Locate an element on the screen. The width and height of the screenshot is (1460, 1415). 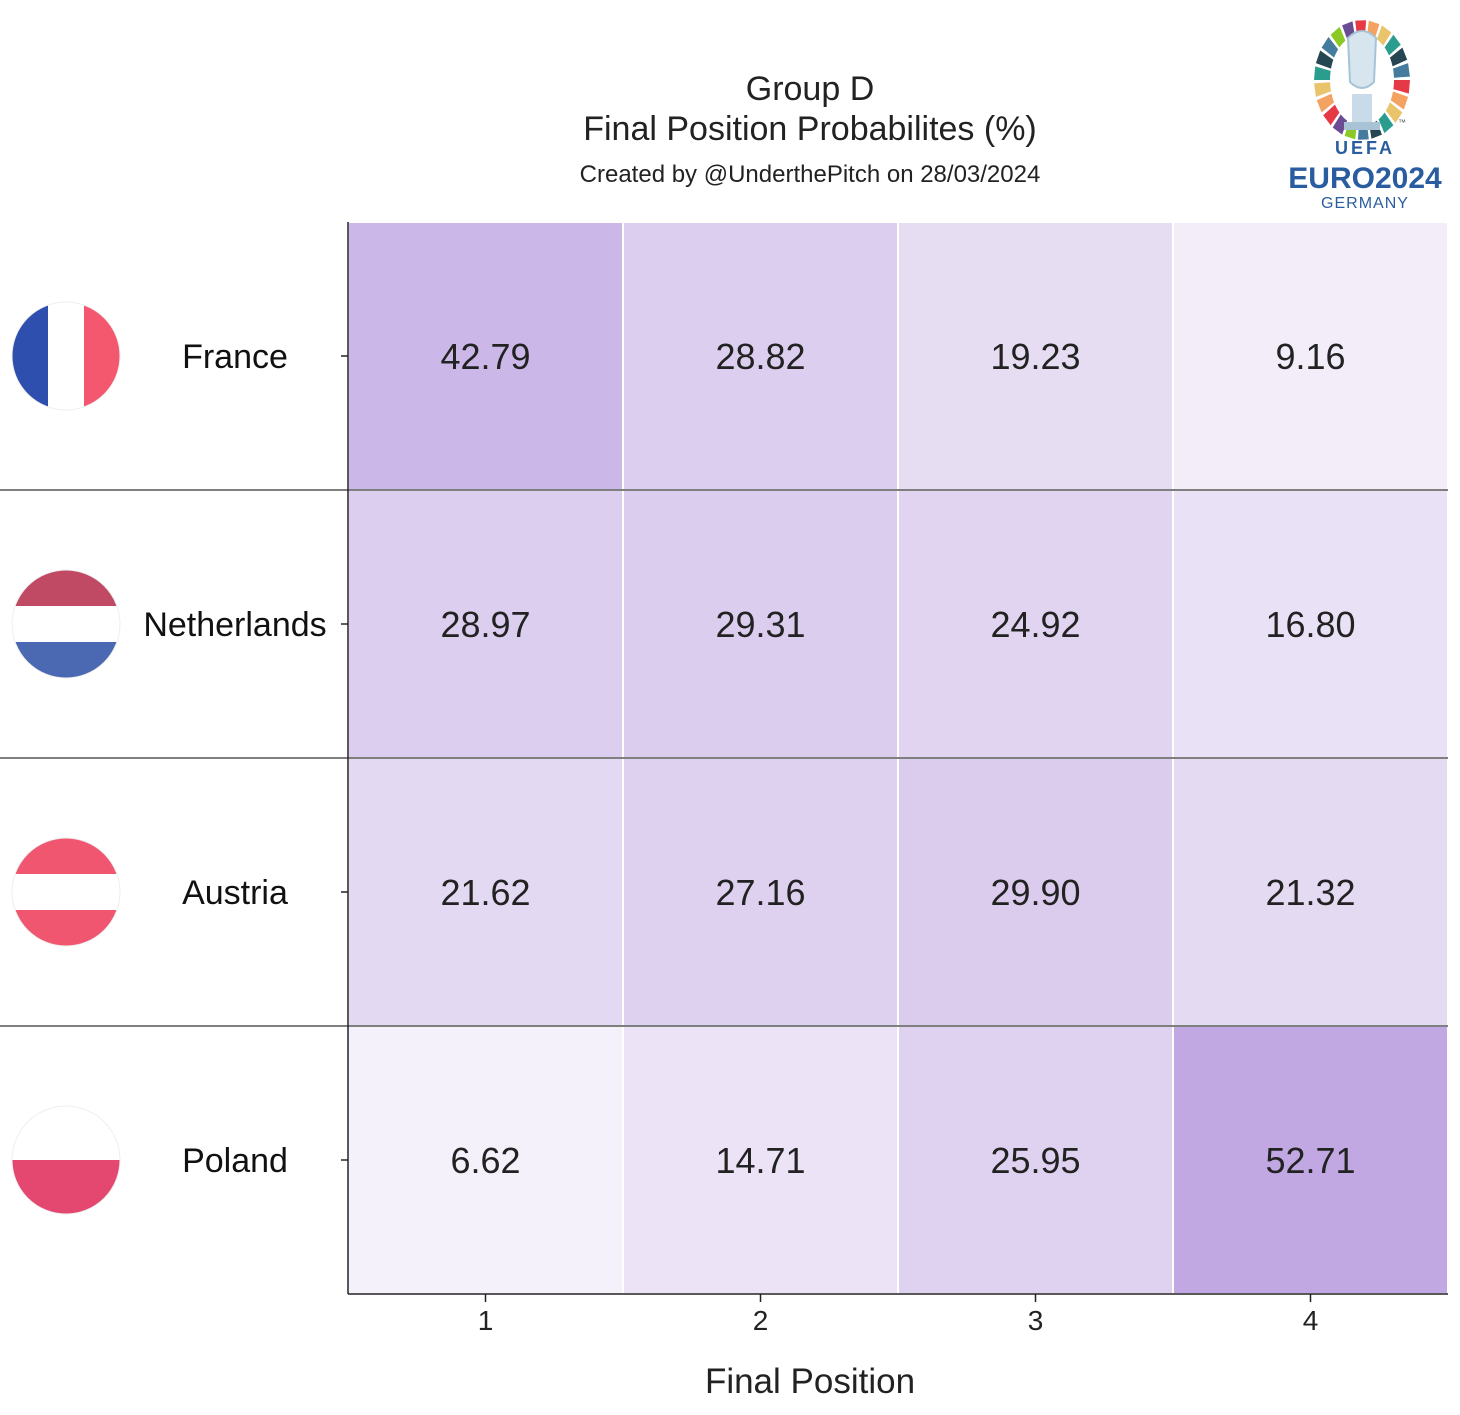
y-tick-label: Netherlands is located at coordinates (234, 625).